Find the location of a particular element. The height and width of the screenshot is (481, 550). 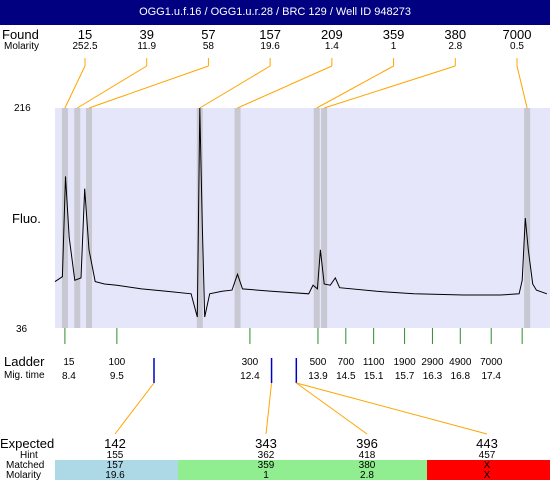

ladder-mig-time: 15.7 is located at coordinates (404, 376).